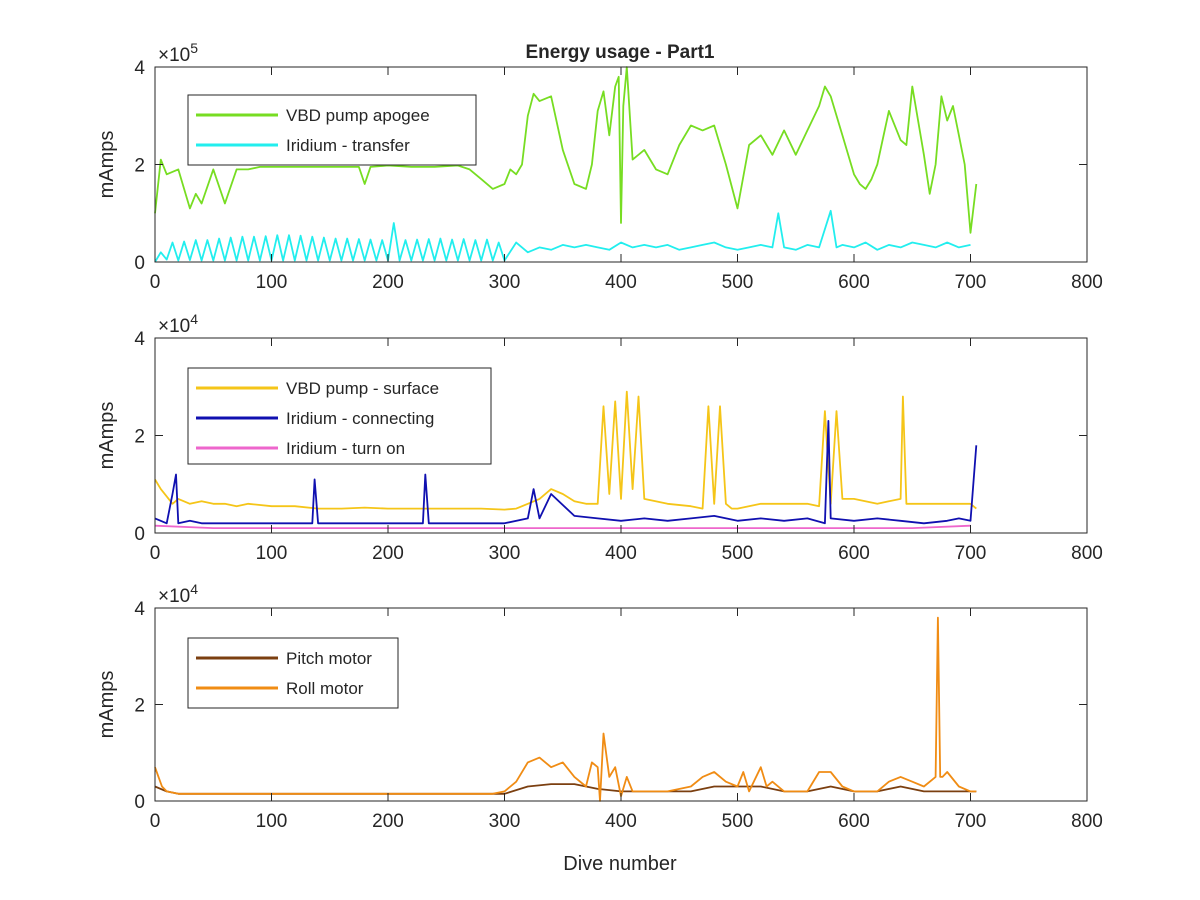  Describe the element at coordinates (566, 150) in the screenshot. I see `series-line-vbd-pump-apogee` at that location.